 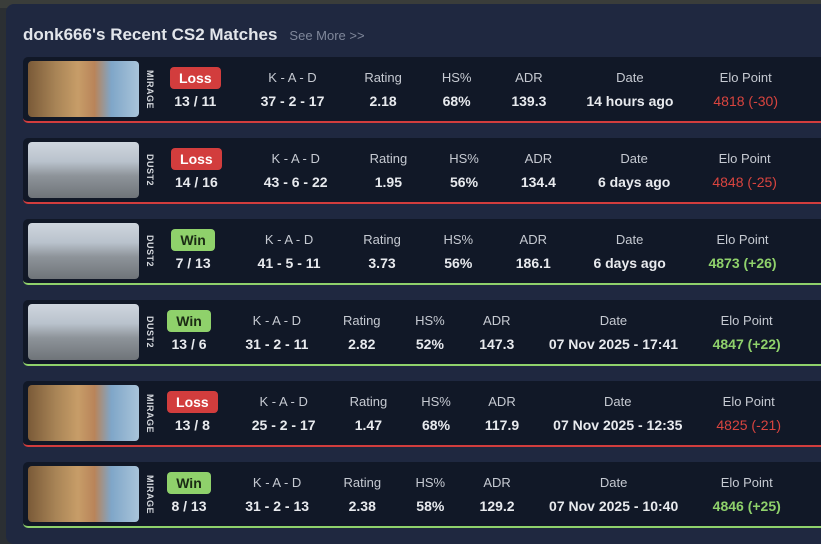 I want to click on date-column: Date 14 hours ago, so click(x=629, y=89).